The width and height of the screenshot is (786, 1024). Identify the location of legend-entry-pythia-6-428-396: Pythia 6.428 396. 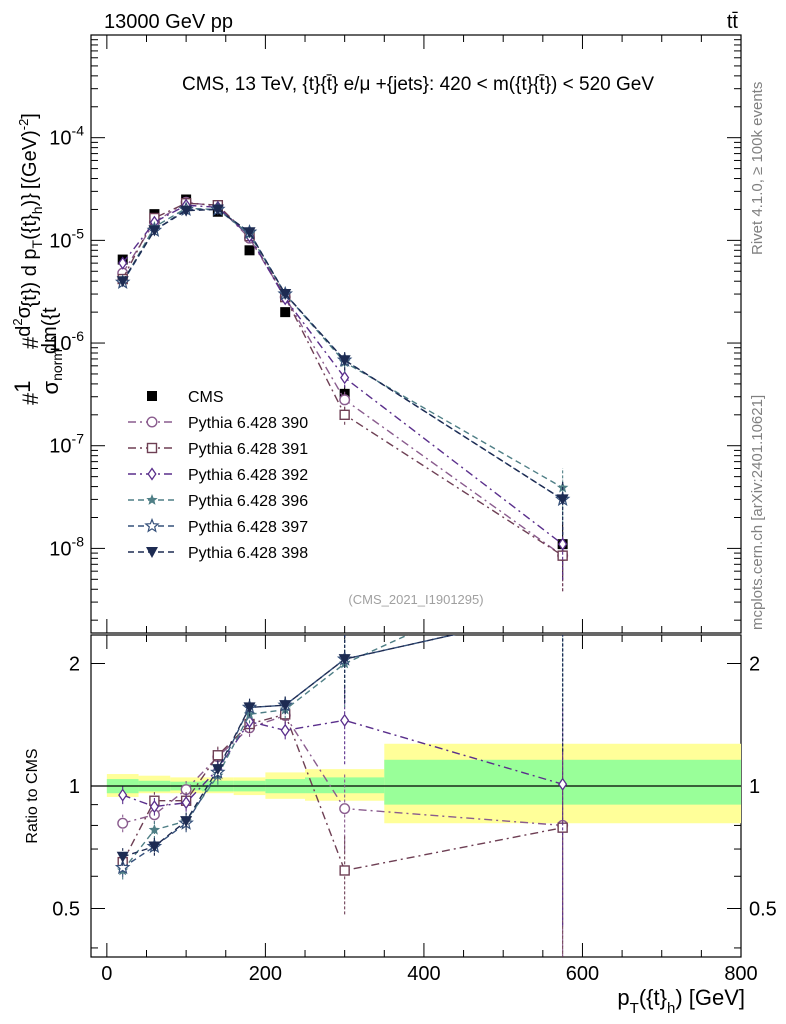
(218, 501).